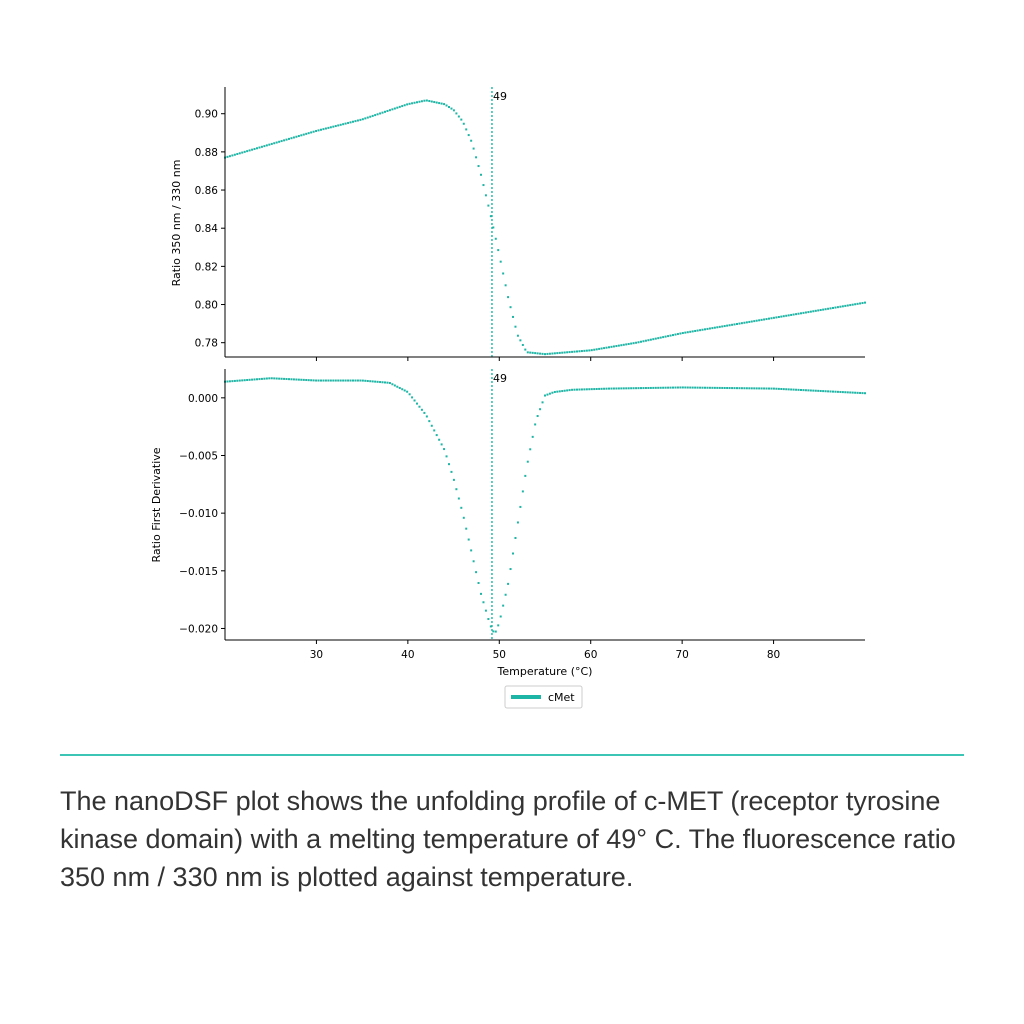 Image resolution: width=1024 pixels, height=1024 pixels. Describe the element at coordinates (156, 504) in the screenshot. I see `derivative-panel-ylabel: Ratio First Derivative` at that location.